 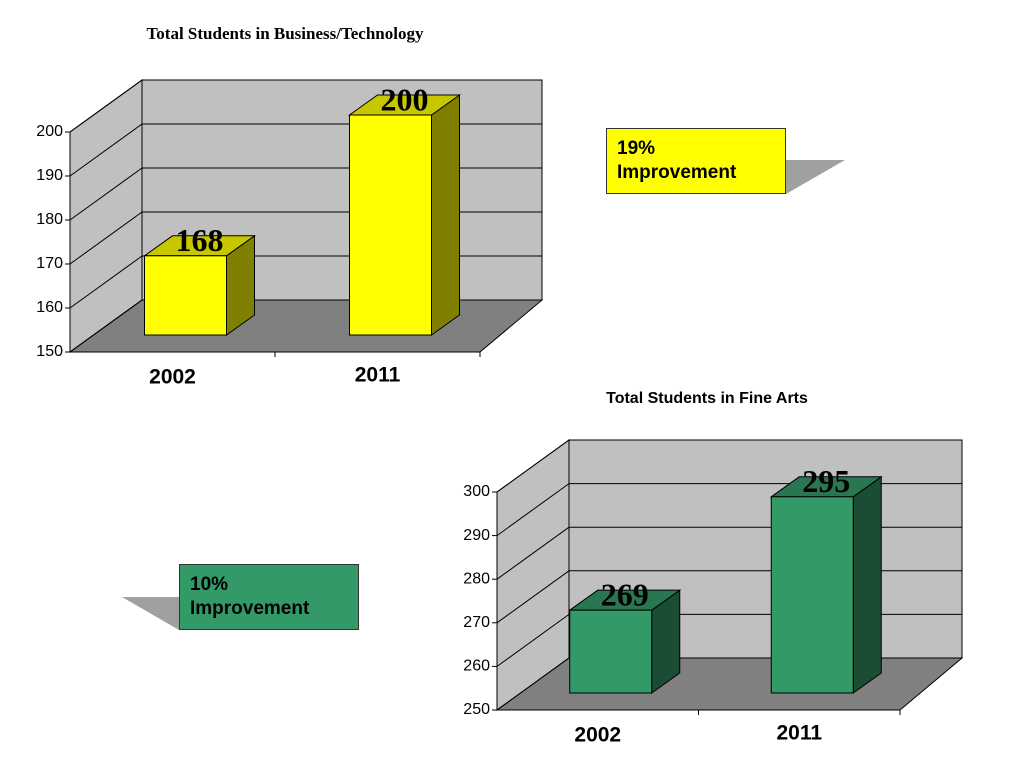 What do you see at coordinates (476, 535) in the screenshot?
I see `y-tick-label: 290` at bounding box center [476, 535].